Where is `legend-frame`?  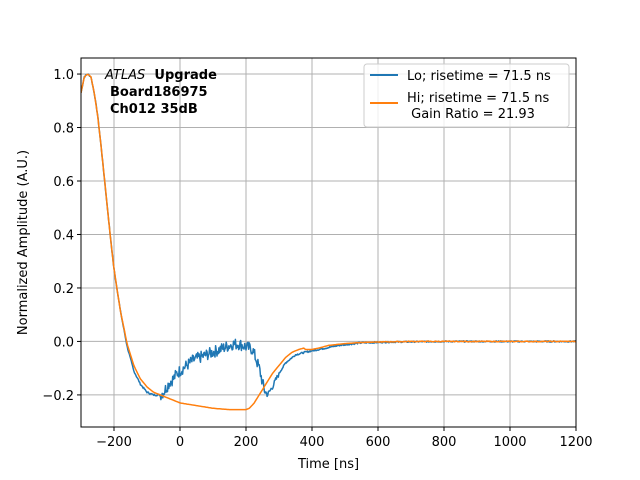 legend-frame is located at coordinates (466, 95).